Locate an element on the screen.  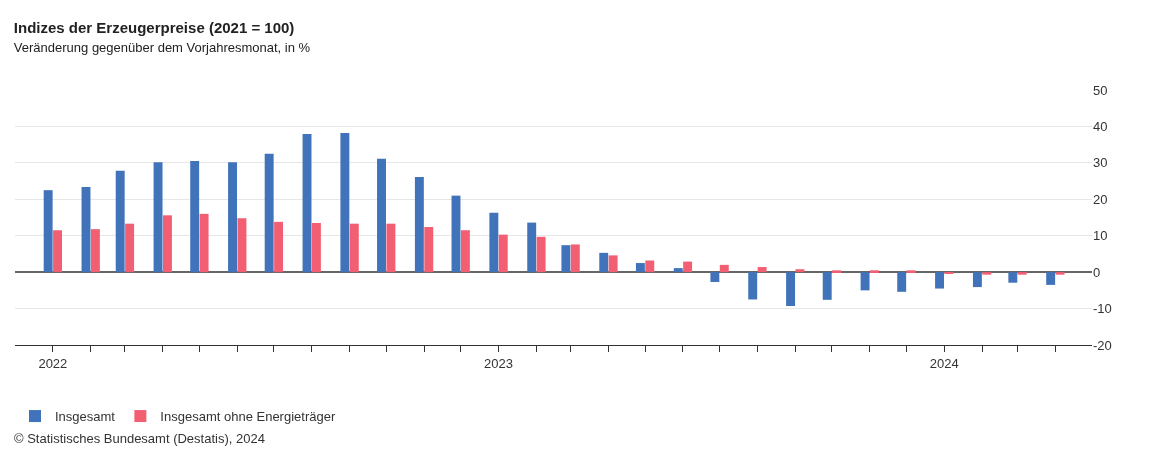
y-tick-label: 10 is located at coordinates (1100, 236).